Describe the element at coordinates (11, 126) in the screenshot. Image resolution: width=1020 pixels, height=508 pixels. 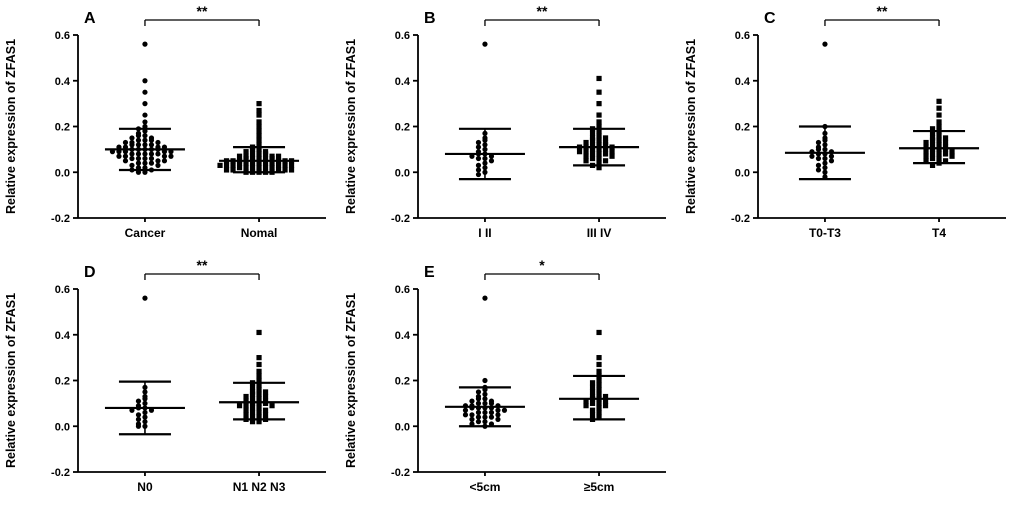
I see `y-axis-title: Relative expression of ZFAS1` at that location.